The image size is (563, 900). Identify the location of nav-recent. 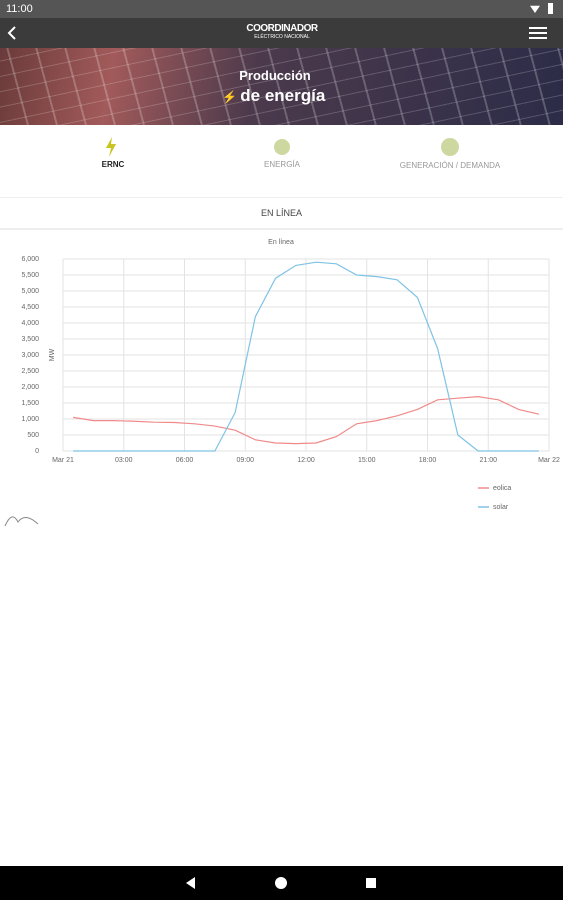
(371, 883).